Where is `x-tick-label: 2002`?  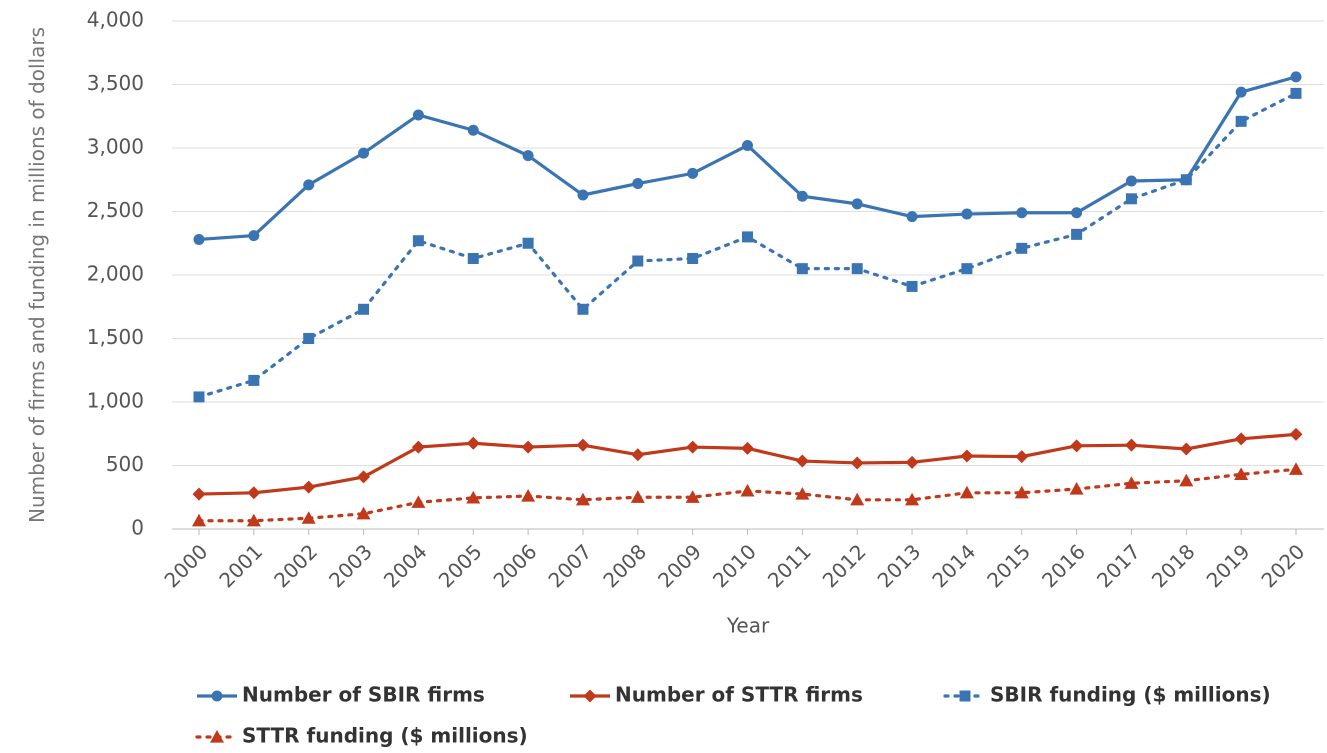
x-tick-label: 2002 is located at coordinates (295, 565).